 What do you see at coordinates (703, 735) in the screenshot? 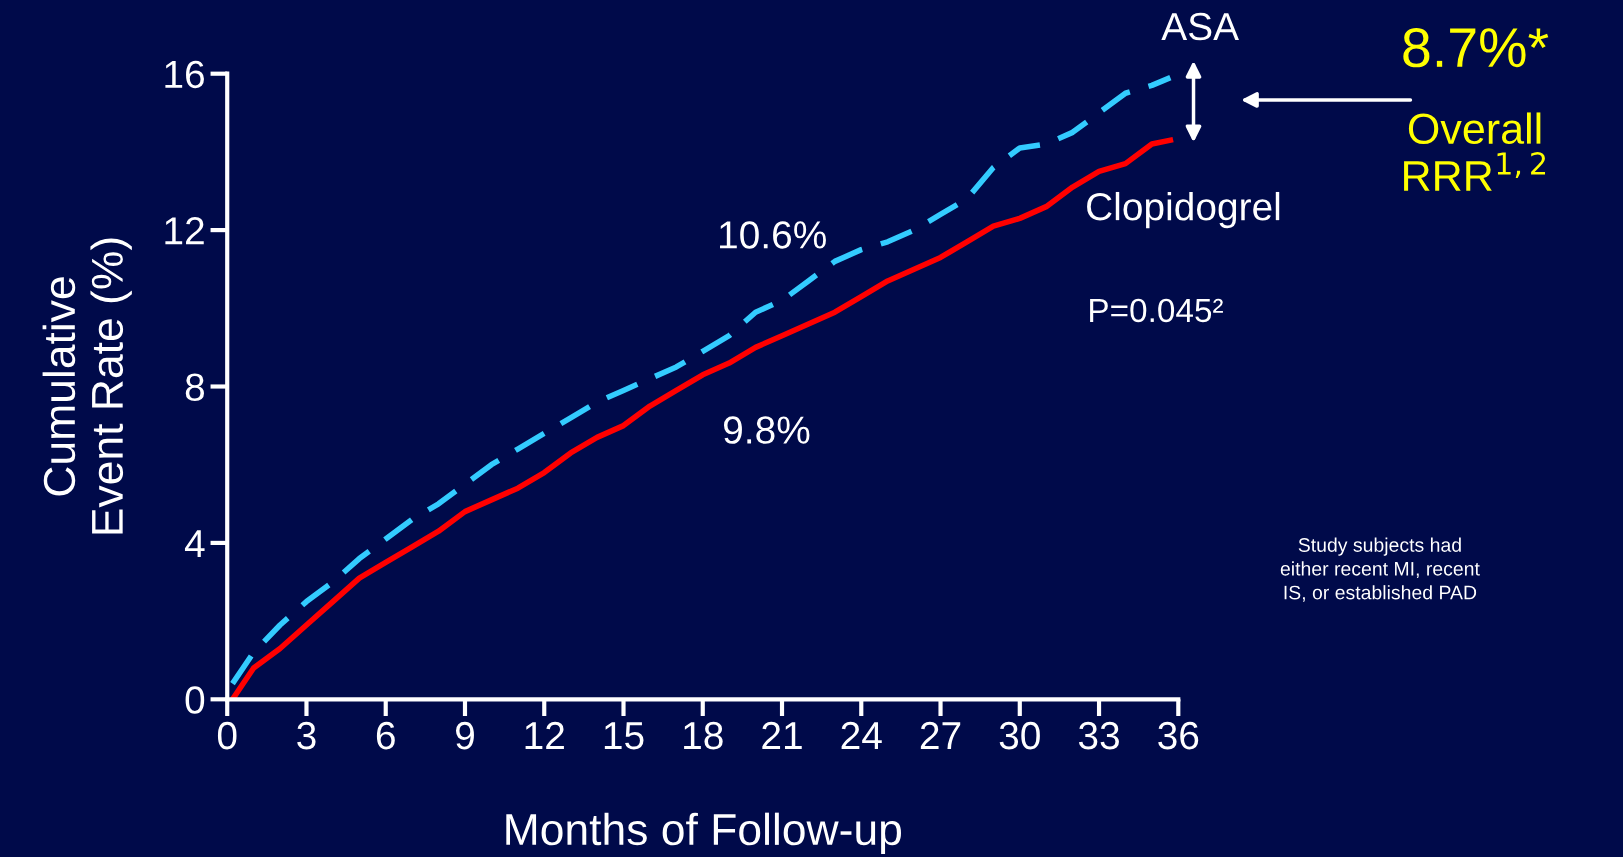
I see `x-tick-label: 18` at bounding box center [703, 735].